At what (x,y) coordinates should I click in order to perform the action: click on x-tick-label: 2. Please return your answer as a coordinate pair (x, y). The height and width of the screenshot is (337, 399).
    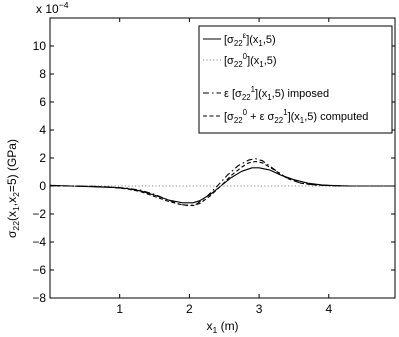
    Looking at the image, I should click on (189, 309).